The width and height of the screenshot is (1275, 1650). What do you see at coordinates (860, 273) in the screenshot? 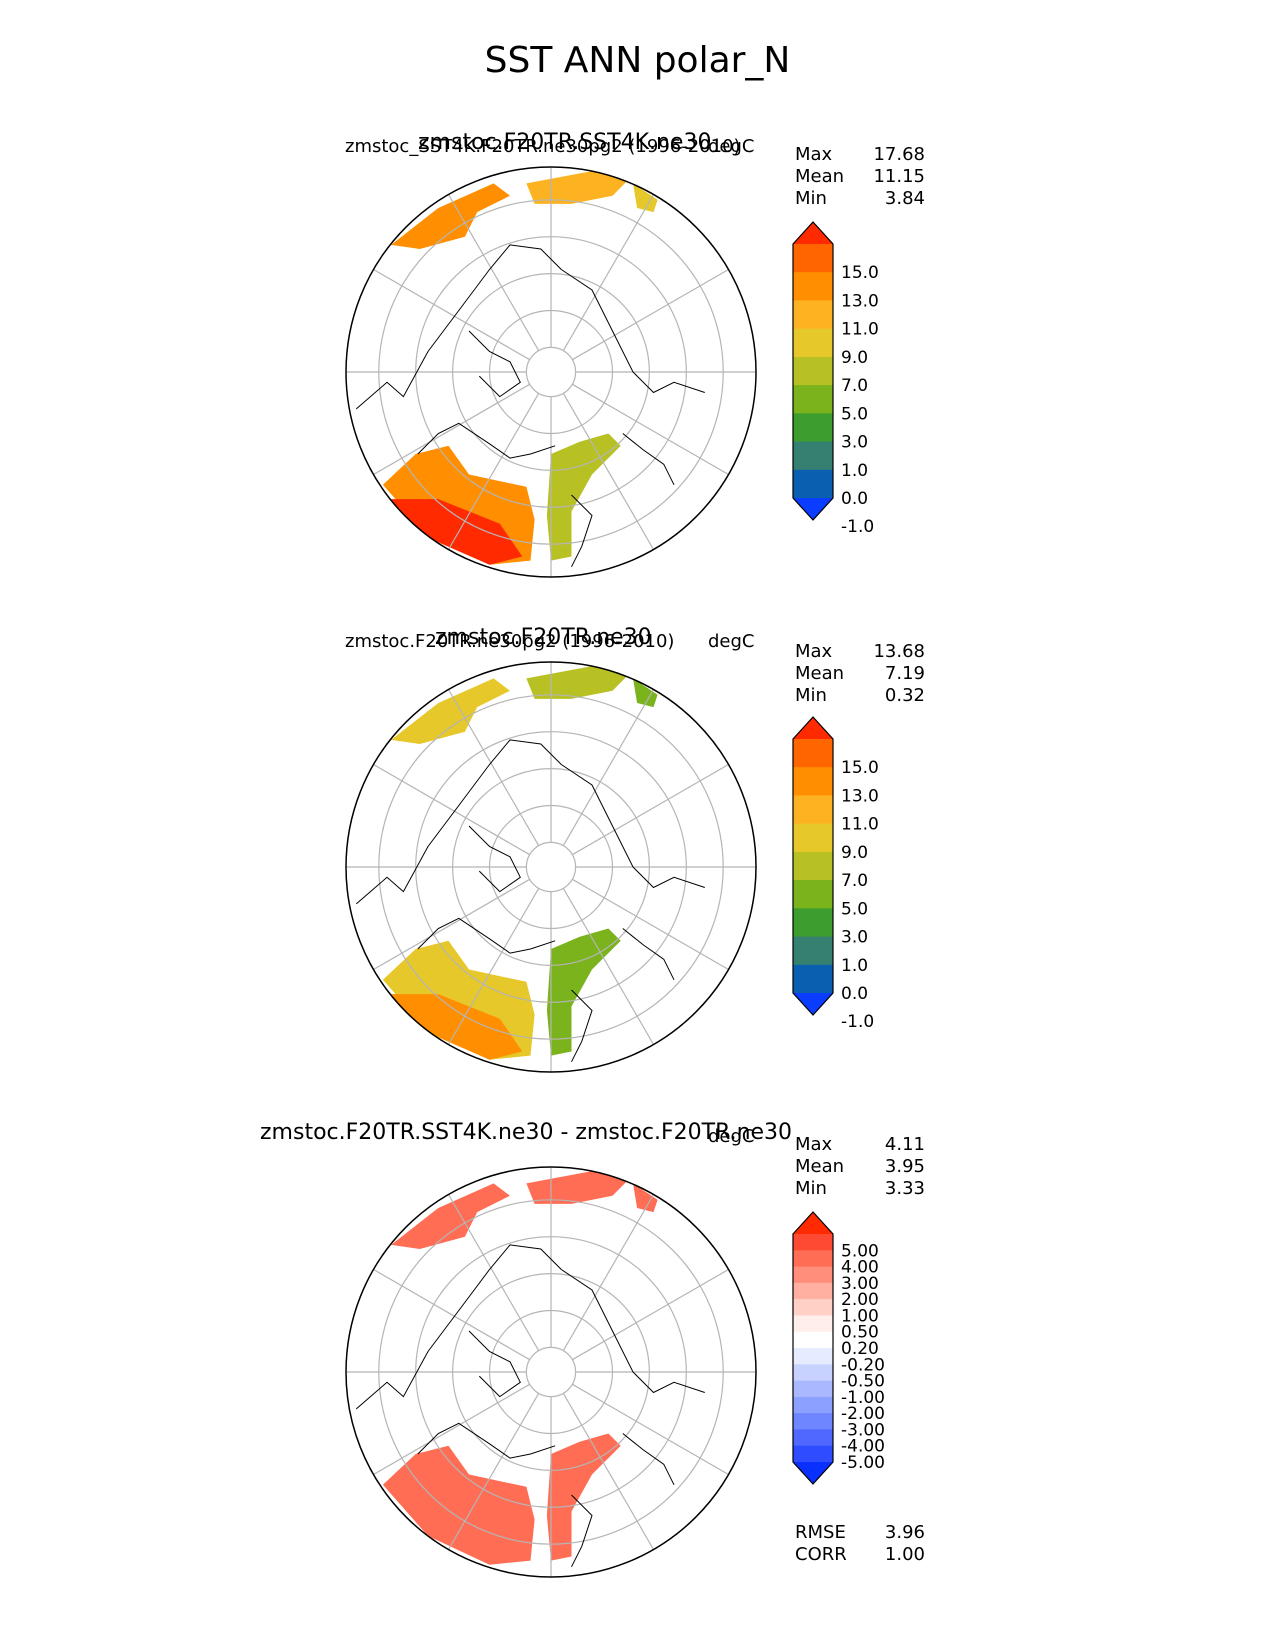
I see `colorbar-tick-label: 15.0` at bounding box center [860, 273].